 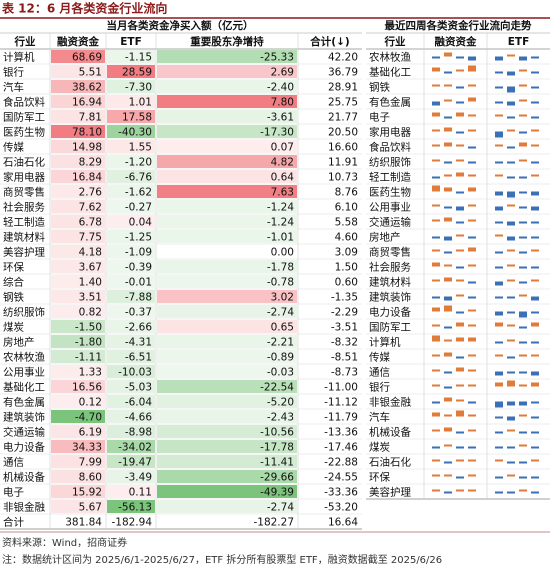 What do you see at coordinates (341, 388) in the screenshot?
I see `cell-value: -11.00` at bounding box center [341, 388].